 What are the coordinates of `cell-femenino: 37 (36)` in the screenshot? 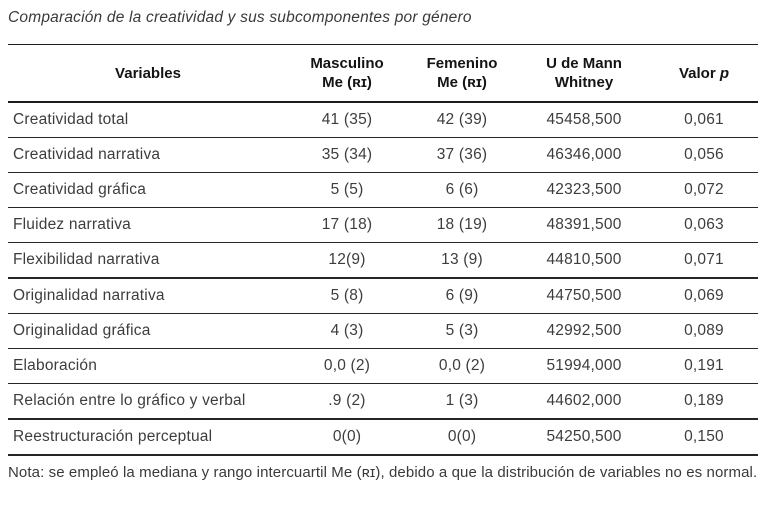 It's located at (462, 155).